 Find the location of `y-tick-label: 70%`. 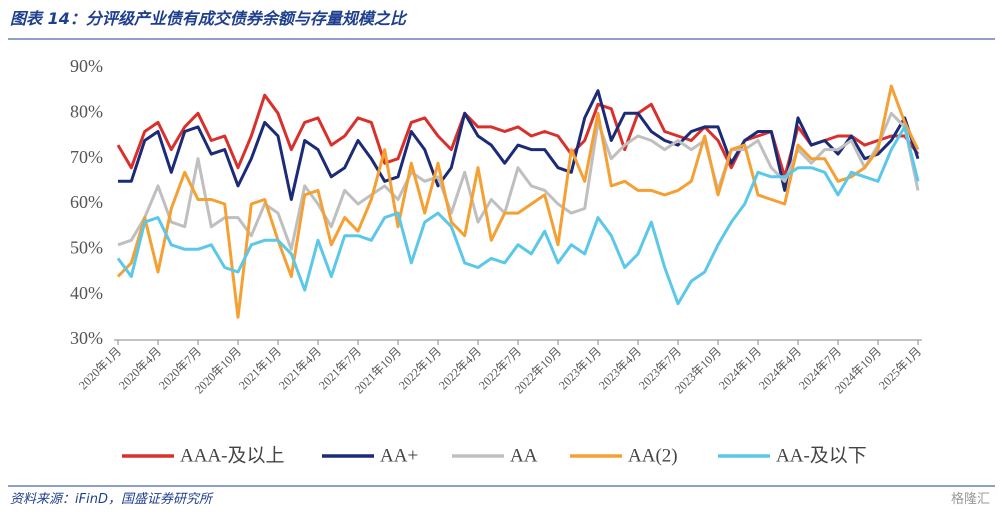

y-tick-label: 70% is located at coordinates (86, 157).